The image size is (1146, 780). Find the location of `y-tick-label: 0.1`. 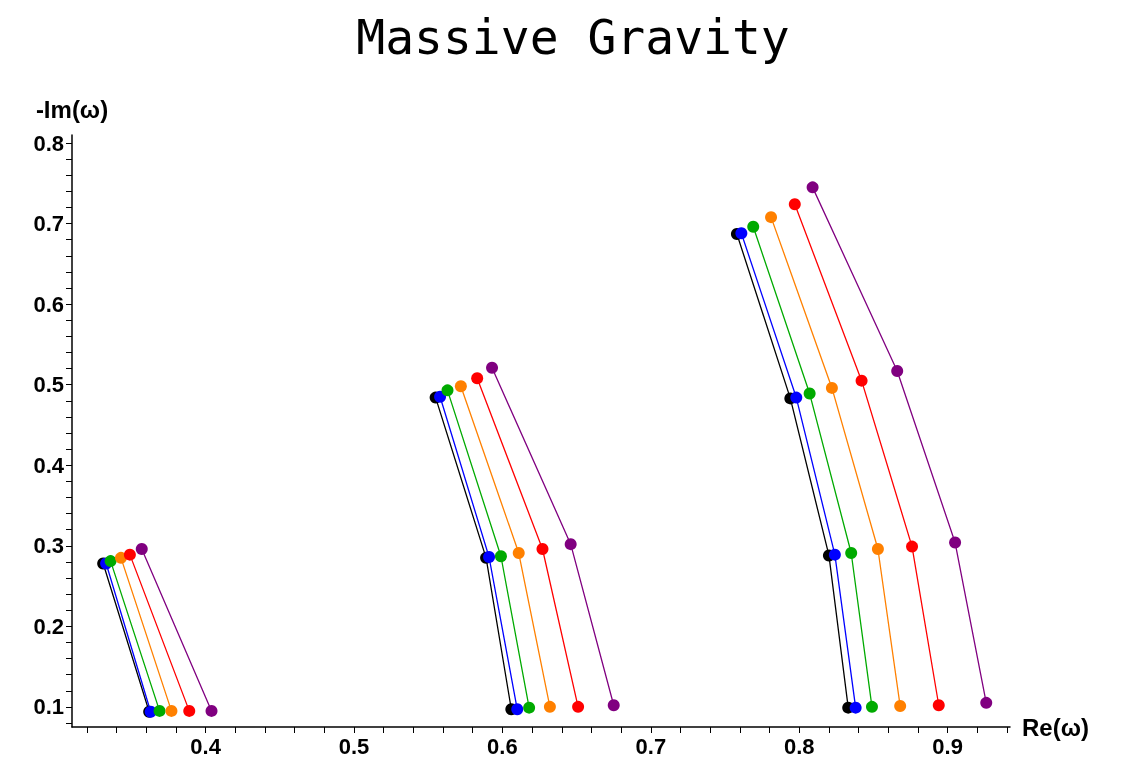

y-tick-label: 0.1 is located at coordinates (48, 707).